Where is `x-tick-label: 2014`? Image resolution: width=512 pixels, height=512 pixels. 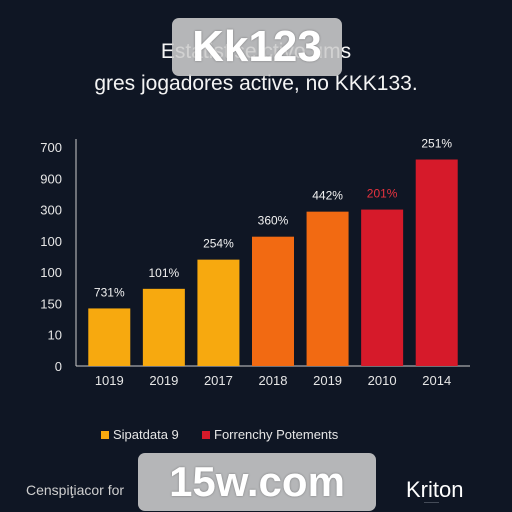 x-tick-label: 2014 is located at coordinates (436, 380).